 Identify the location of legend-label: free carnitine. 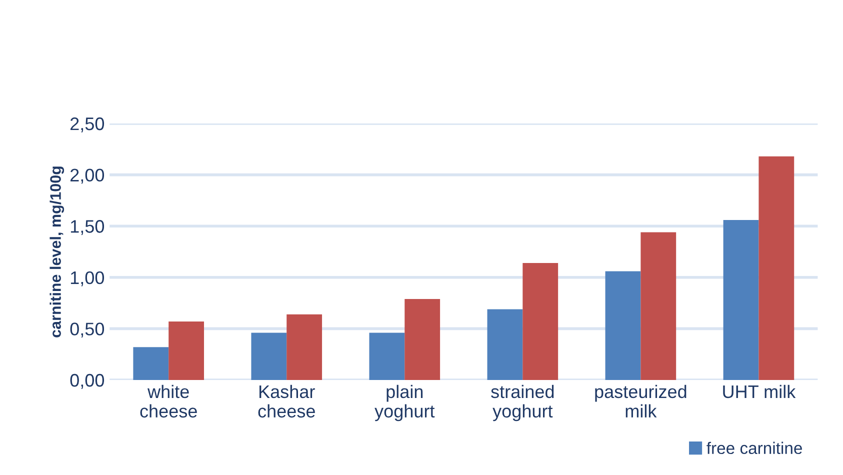
(754, 448).